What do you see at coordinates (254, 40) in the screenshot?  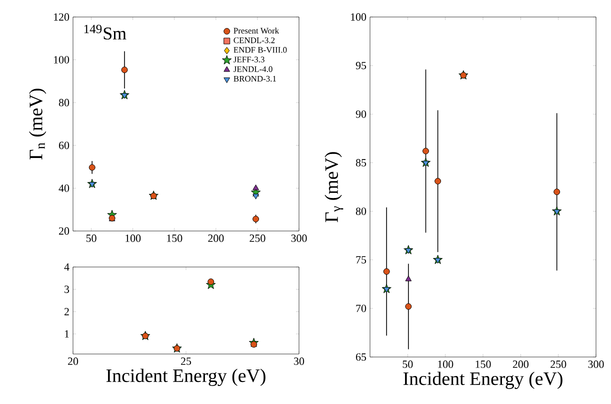 I see `legend-label: CENDL-3.2` at bounding box center [254, 40].